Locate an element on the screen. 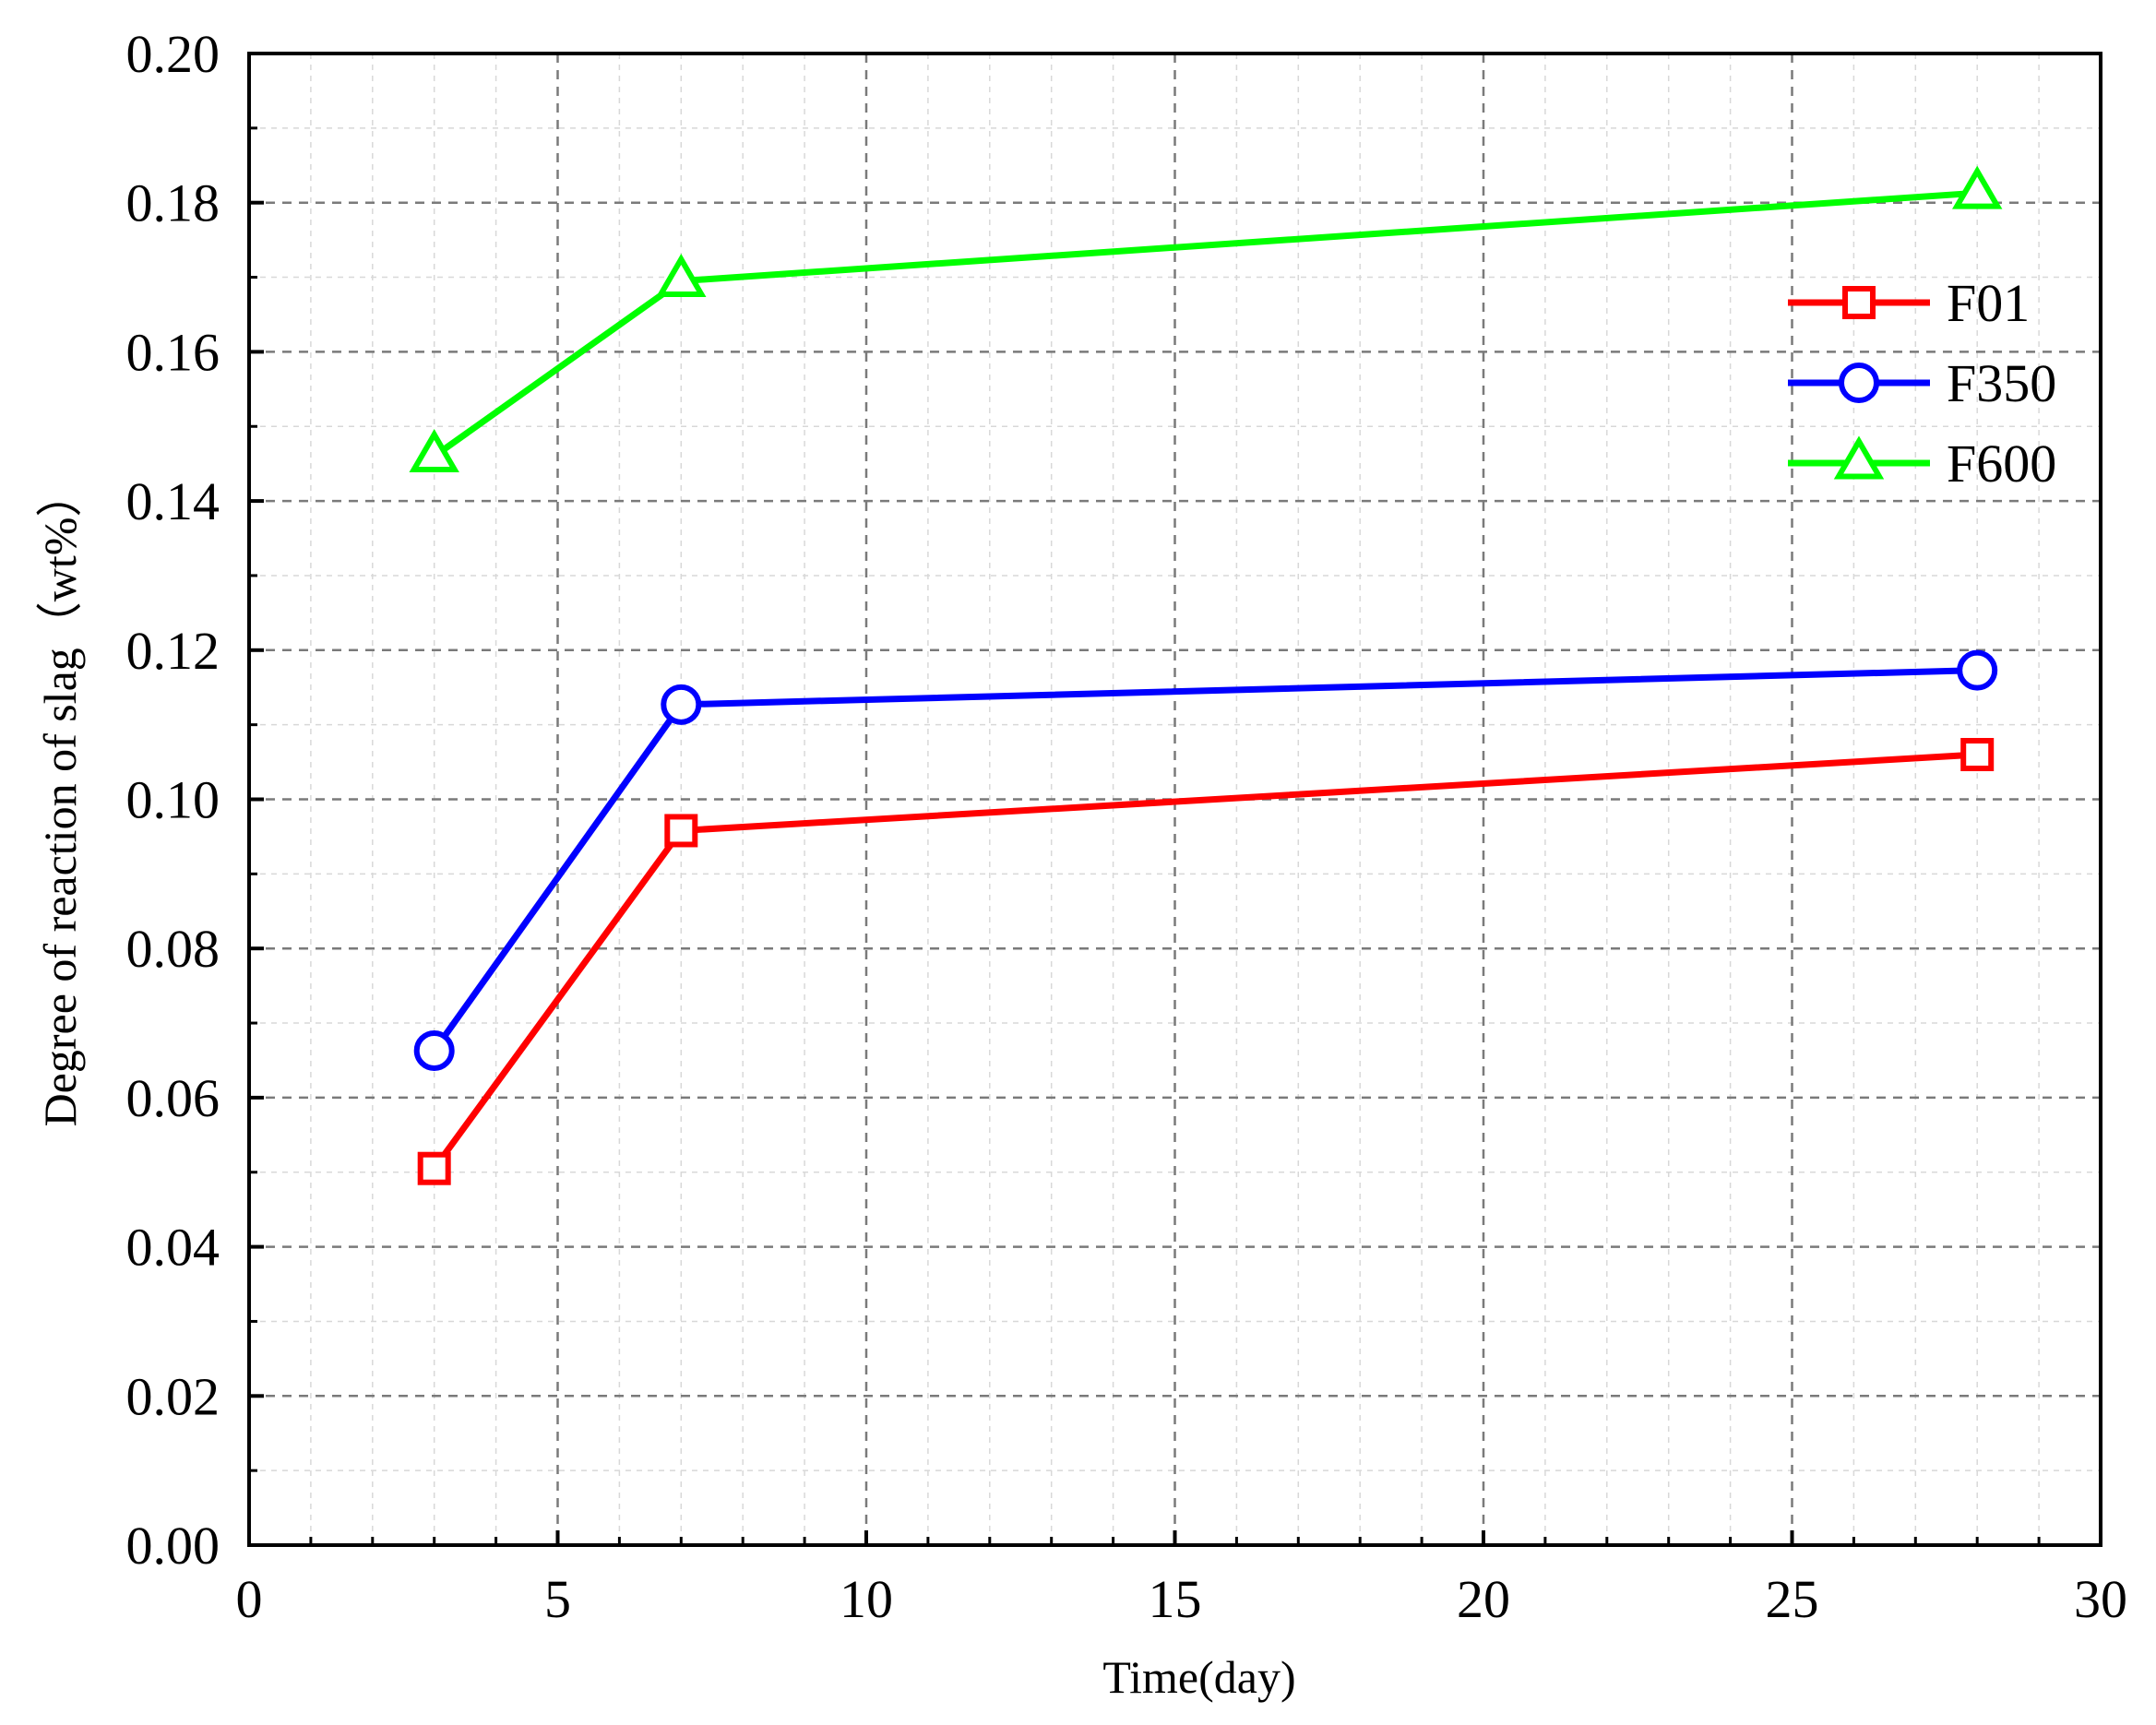 The width and height of the screenshot is (2156, 1725). x-tick-label: 30 is located at coordinates (2100, 1599).